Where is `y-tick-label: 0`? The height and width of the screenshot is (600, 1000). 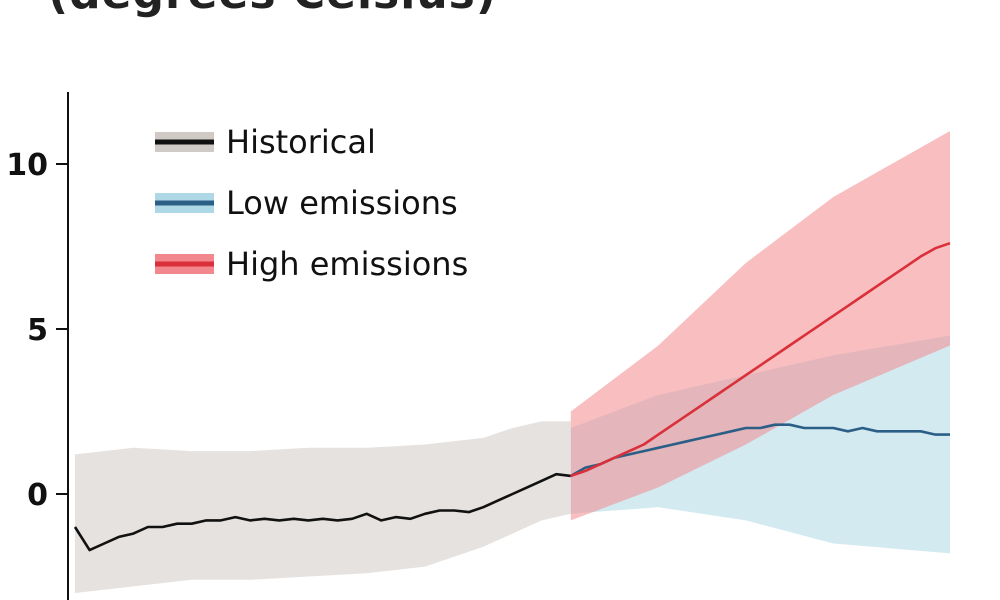
y-tick-label: 0 is located at coordinates (37, 495).